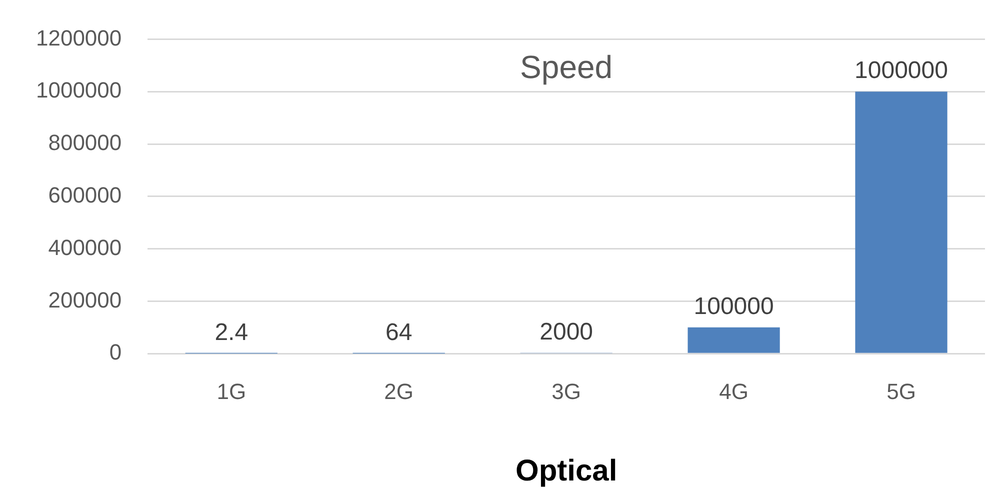  What do you see at coordinates (901, 391) in the screenshot?
I see `x-tick-label: 5G` at bounding box center [901, 391].